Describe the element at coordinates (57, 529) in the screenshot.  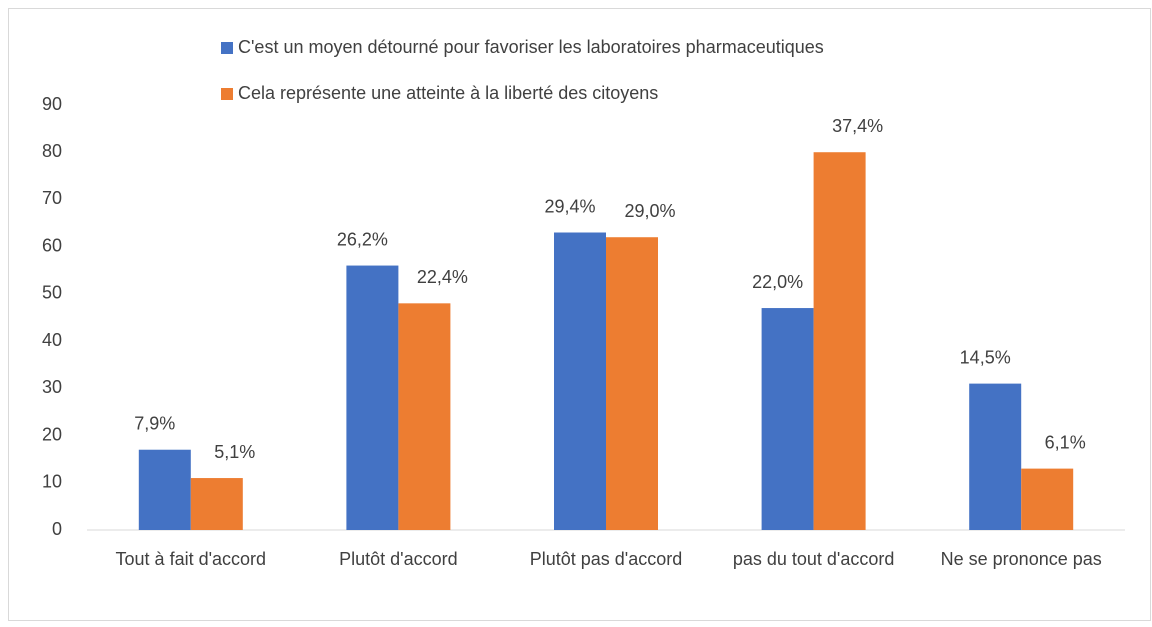
I see `y-tick-label: 0` at that location.